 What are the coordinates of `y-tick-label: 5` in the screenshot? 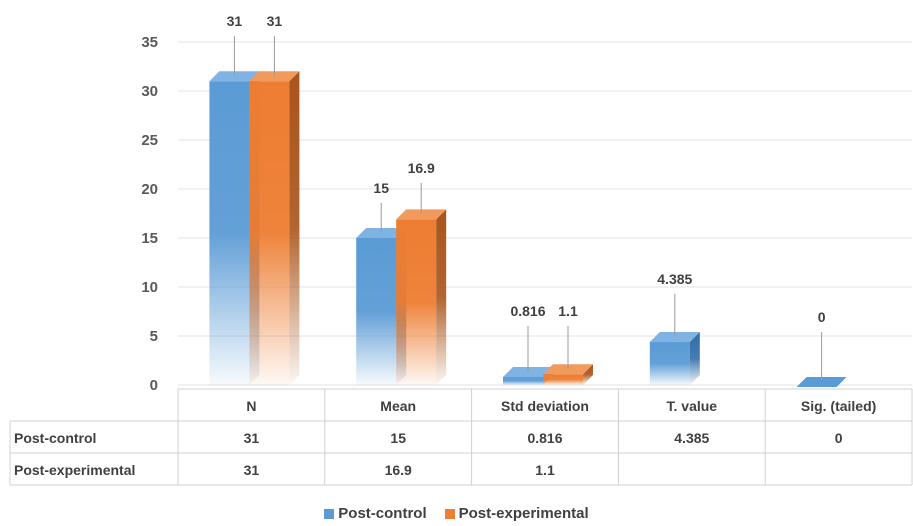 It's located at (154, 336).